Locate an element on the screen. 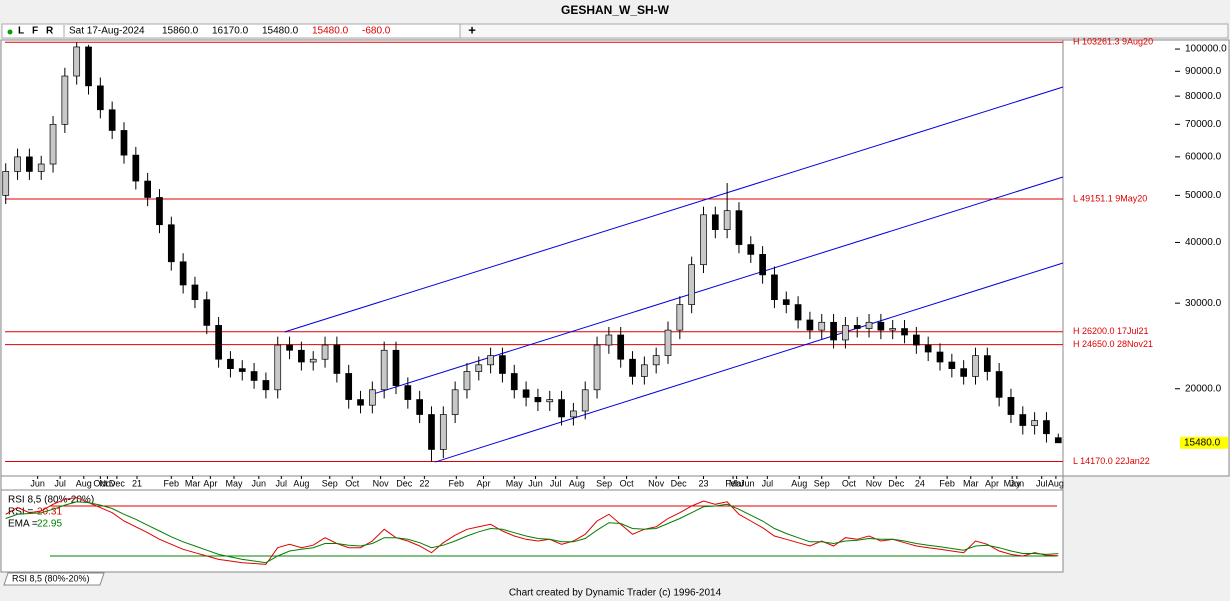 This screenshot has height=601, width=1230. toolbar-change: -680.0 is located at coordinates (376, 31).